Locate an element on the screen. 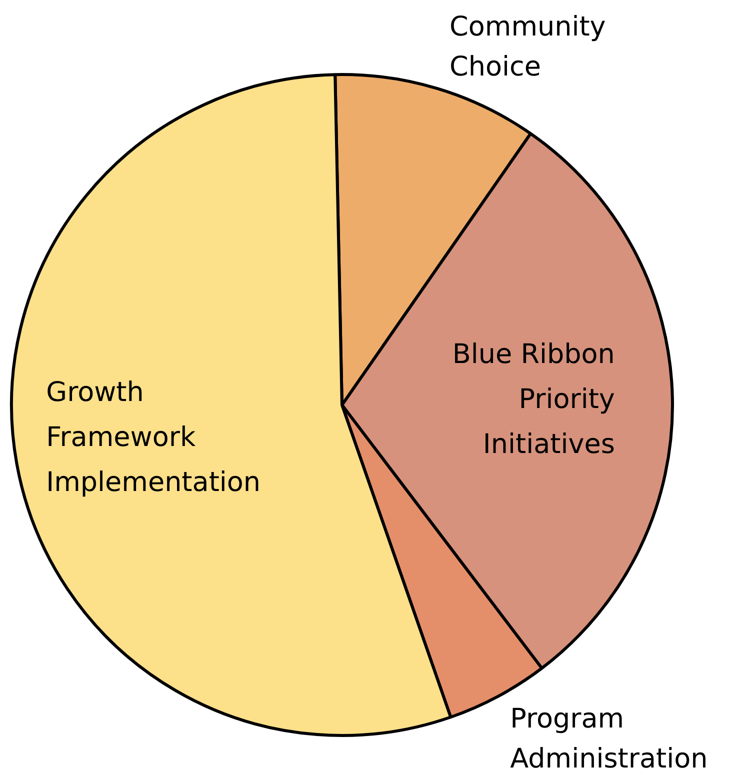  slice-label: Growth Framework Implementation is located at coordinates (153, 437).